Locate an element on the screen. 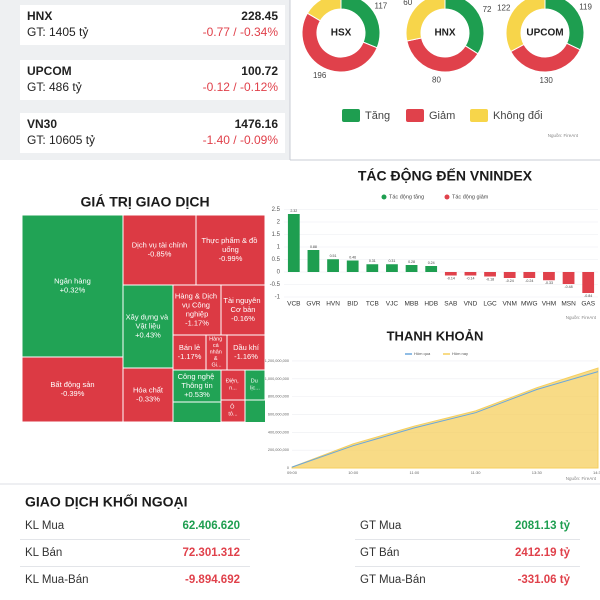 Image resolution: width=600 pixels, height=600 pixels. liquidity-title: THANH KHOẢN is located at coordinates (435, 335).